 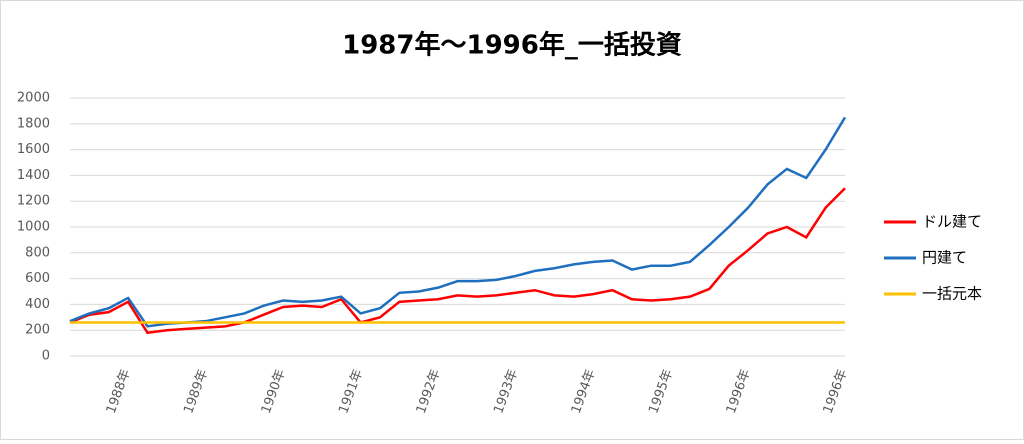 I want to click on y-tick-label: 2000, so click(x=33, y=98).